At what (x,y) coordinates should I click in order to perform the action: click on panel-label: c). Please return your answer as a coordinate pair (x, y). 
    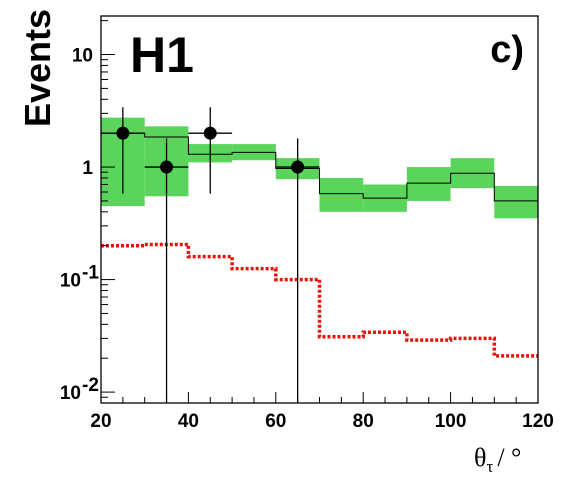
    Looking at the image, I should click on (507, 50).